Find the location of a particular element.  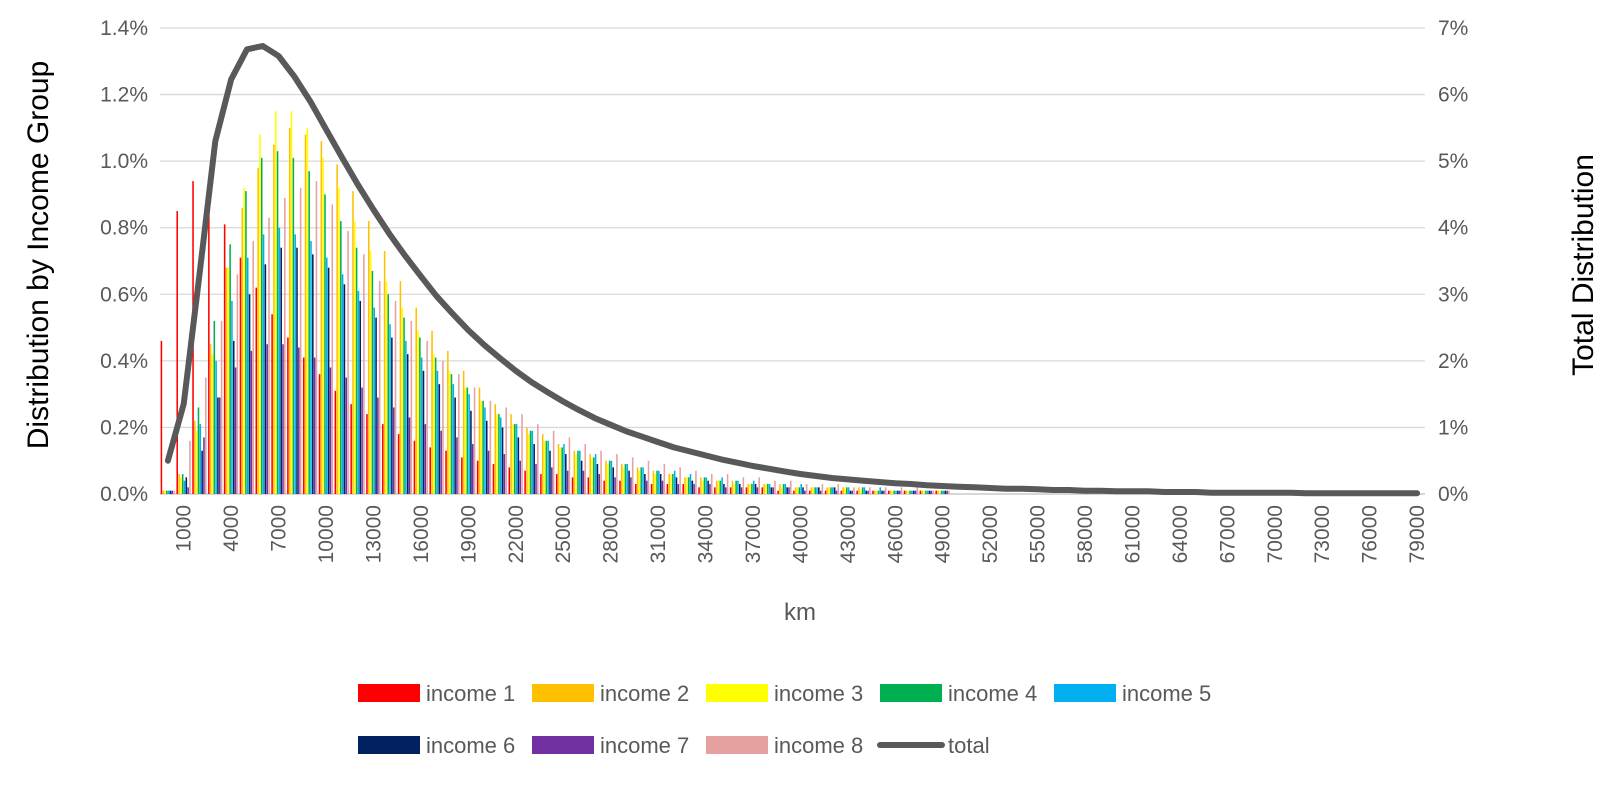

y-tick-label: 1.0% is located at coordinates (124, 161).